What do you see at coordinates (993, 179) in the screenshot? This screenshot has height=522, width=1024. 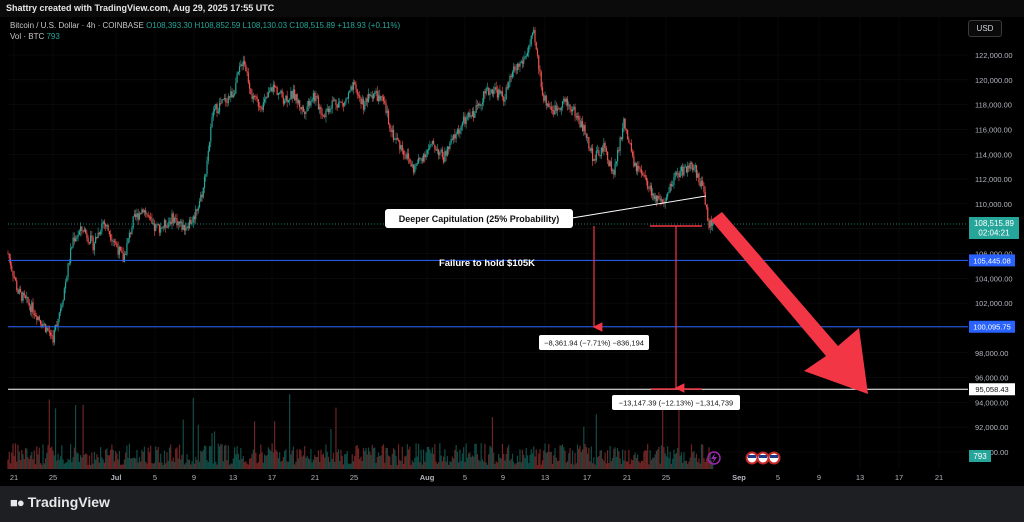 I see `y-tick-label: 112,000.00` at bounding box center [993, 179].